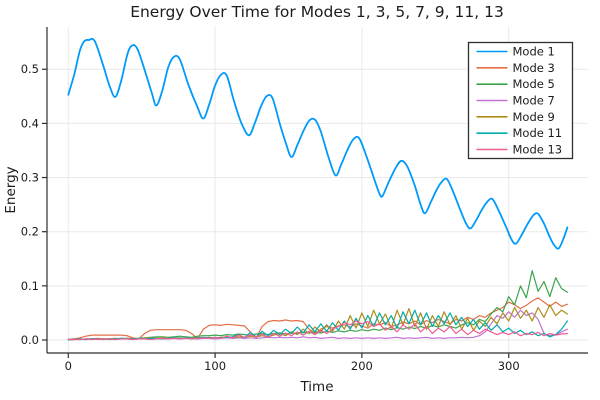 Image resolution: width=600 pixels, height=400 pixels. Describe the element at coordinates (30, 69) in the screenshot. I see `y-tick-label: 0.5` at that location.